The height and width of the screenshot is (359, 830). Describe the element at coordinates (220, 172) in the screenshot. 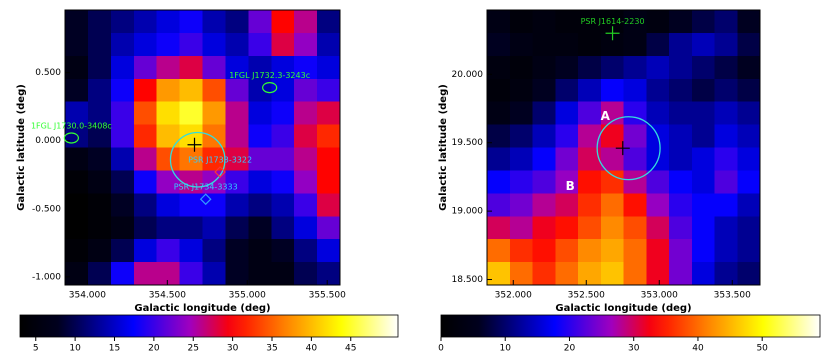

I see `diamond-marker` at that location.